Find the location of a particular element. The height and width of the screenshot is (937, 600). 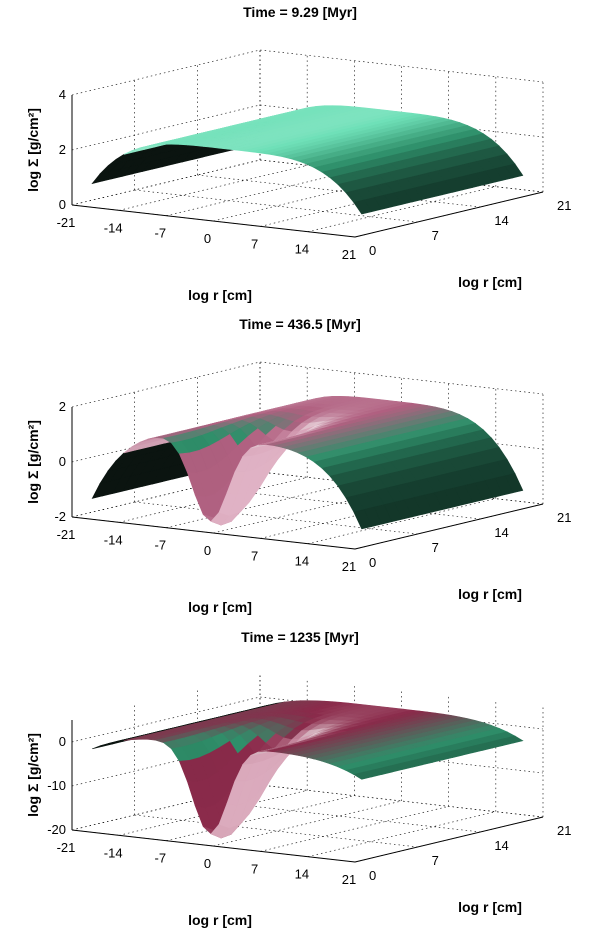

chart-title: Time = 1235 [Myr] is located at coordinates (300, 637).